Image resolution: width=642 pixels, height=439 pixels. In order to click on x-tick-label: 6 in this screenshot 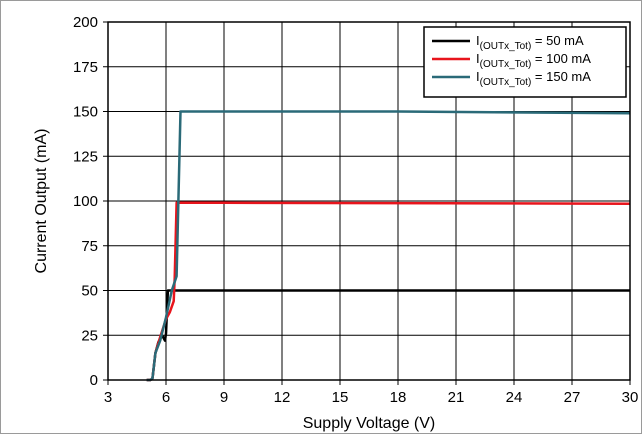, I will do `click(166, 397)`.